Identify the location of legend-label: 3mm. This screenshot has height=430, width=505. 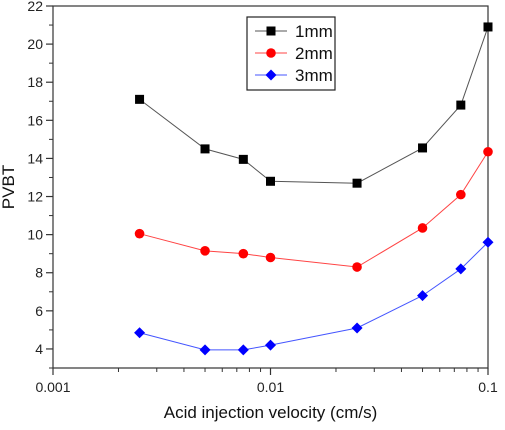
(314, 75).